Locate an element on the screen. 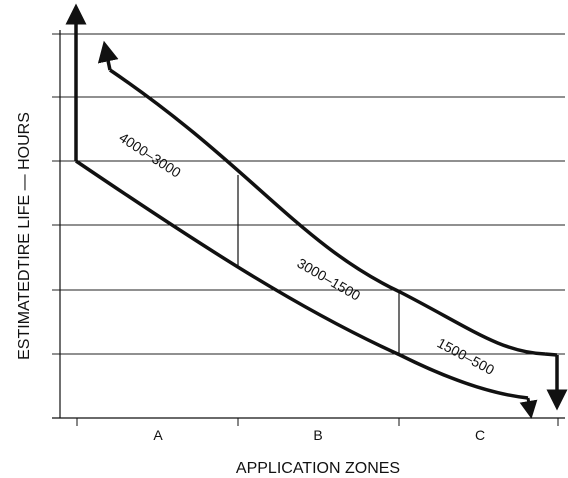 This screenshot has height=478, width=568. y-axis-title: ESTIMATEDTIRE LIFE — HOURS is located at coordinates (24, 236).